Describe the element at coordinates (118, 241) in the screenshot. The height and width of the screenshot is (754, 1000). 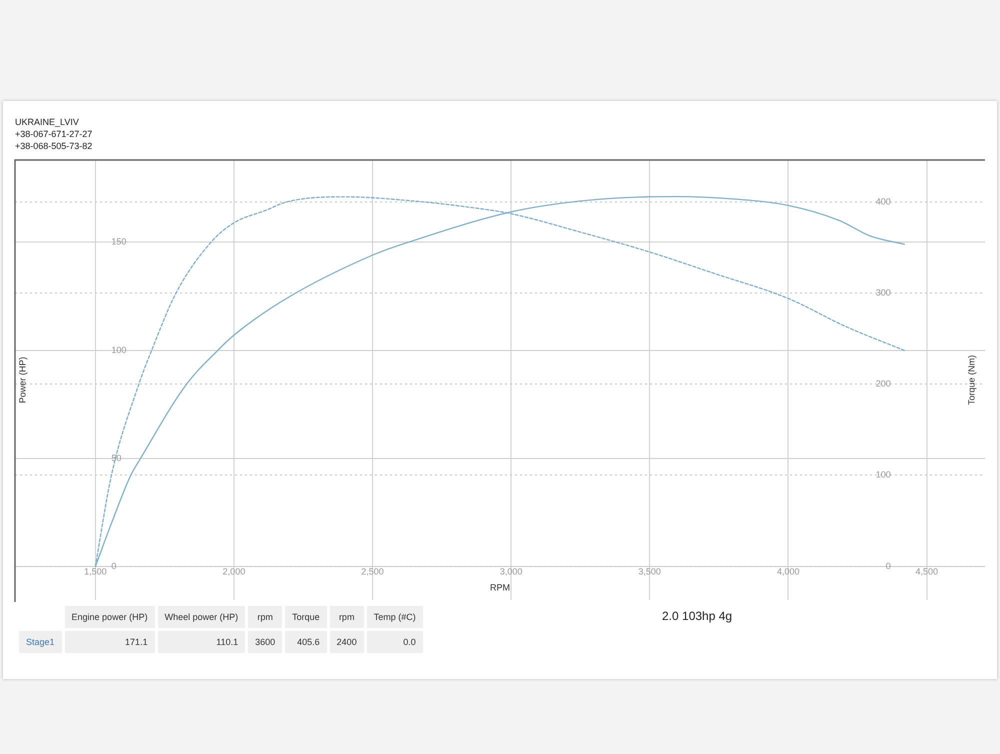
I see `y-tick-label: 150` at that location.